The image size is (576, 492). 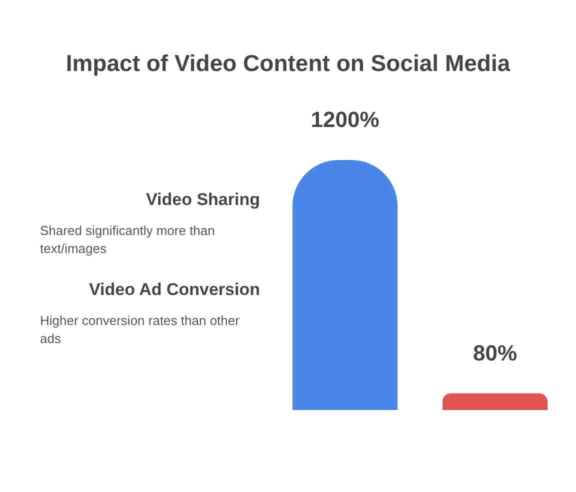 I want to click on text: Video Ad Conversion, so click(x=174, y=290).